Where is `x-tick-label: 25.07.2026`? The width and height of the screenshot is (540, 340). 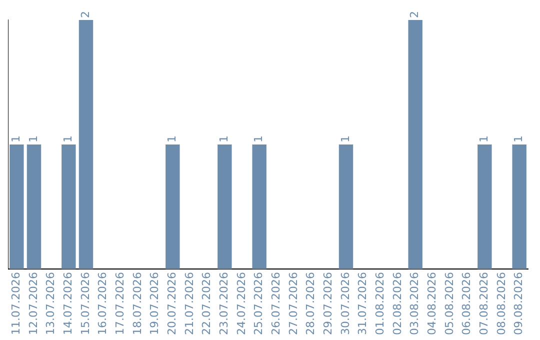
x-tick-label: 25.07.2026 is located at coordinates (259, 304).